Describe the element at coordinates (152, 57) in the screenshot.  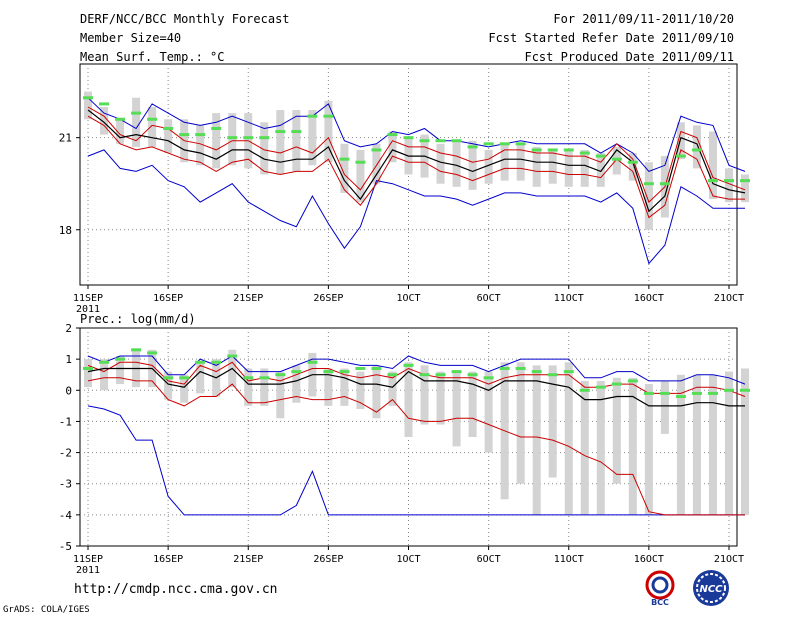
I see `variable-label: Mean Surf. Temp.: °C` at that location.